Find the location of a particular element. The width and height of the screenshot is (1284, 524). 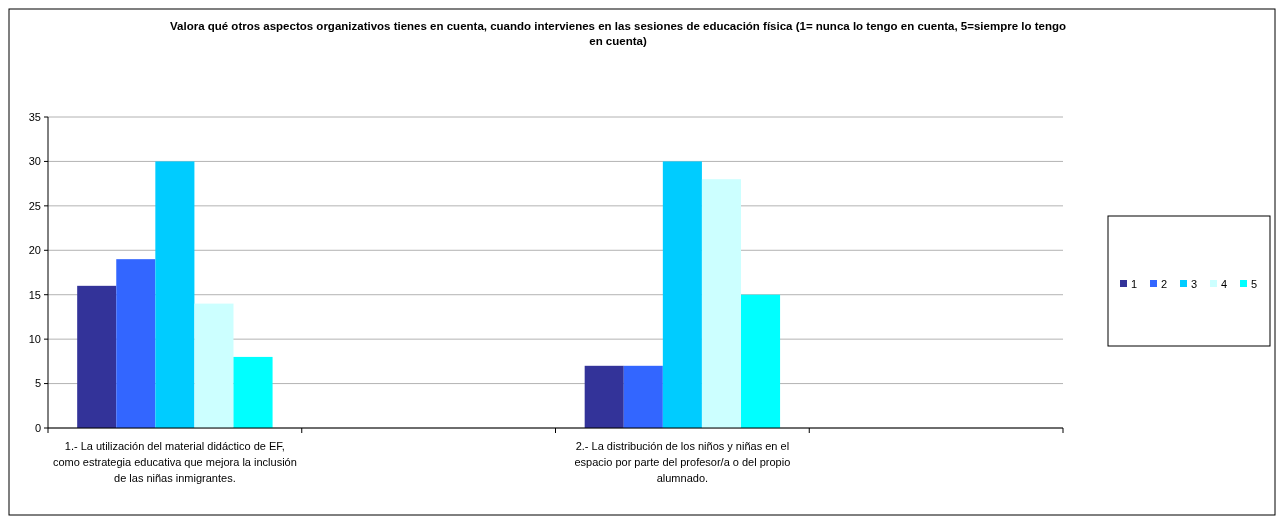

y-tick-label: 5 is located at coordinates (37, 383).